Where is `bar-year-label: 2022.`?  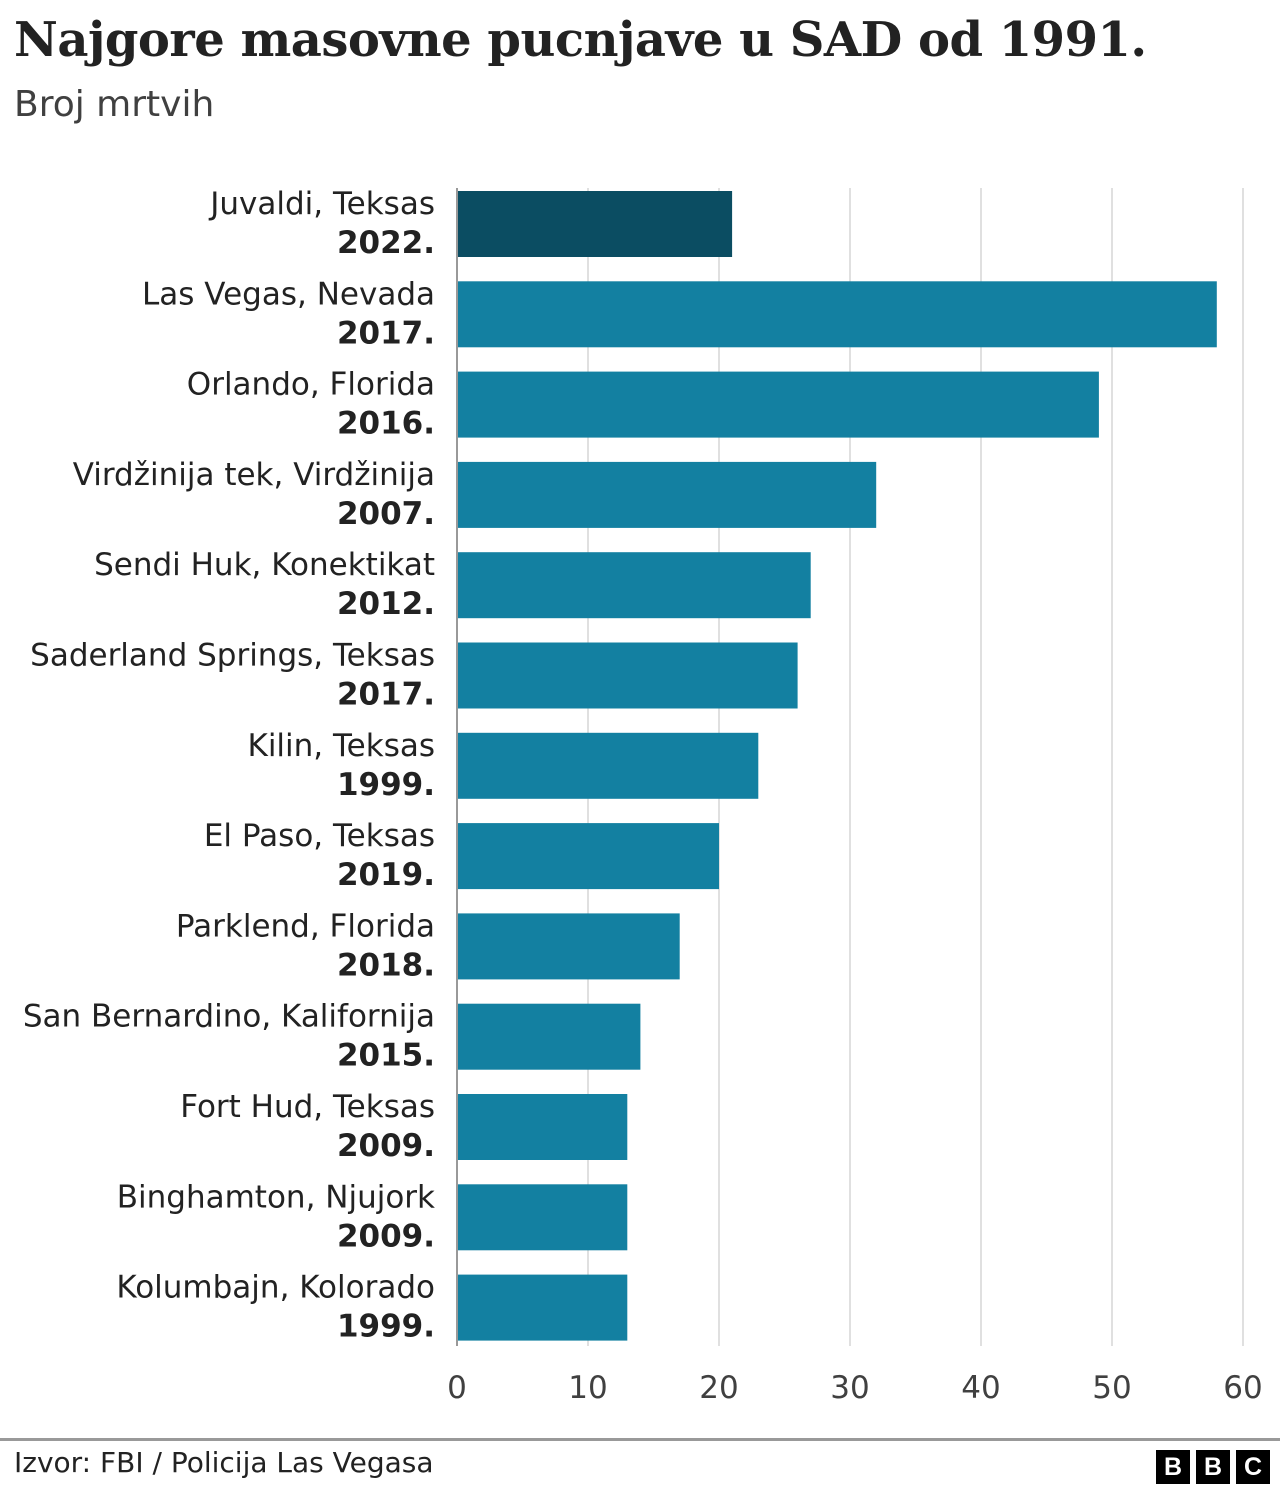
bar-year-label: 2022. is located at coordinates (386, 243).